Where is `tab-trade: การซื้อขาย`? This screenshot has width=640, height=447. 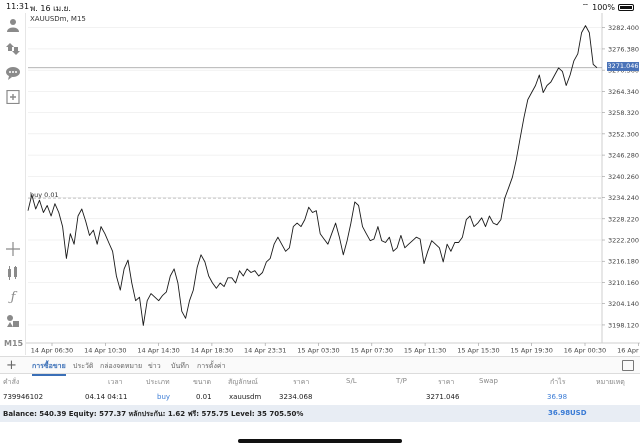
tab-trade: การซื้อขาย is located at coordinates (49, 369).